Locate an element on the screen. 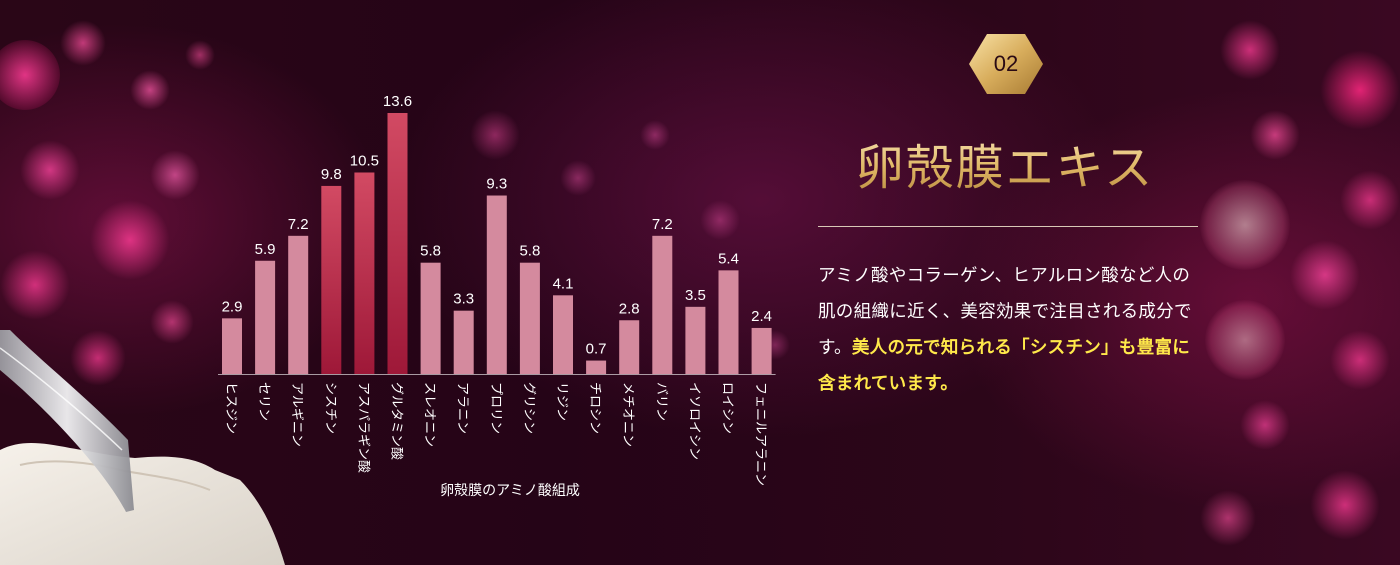 This screenshot has height=565, width=1400. badge-number: 02 is located at coordinates (1006, 63).